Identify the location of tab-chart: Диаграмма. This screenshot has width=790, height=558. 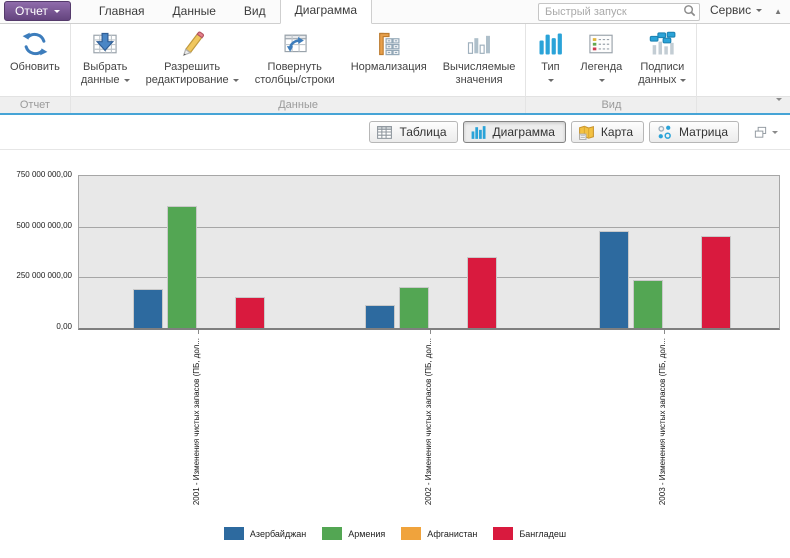
(326, 12).